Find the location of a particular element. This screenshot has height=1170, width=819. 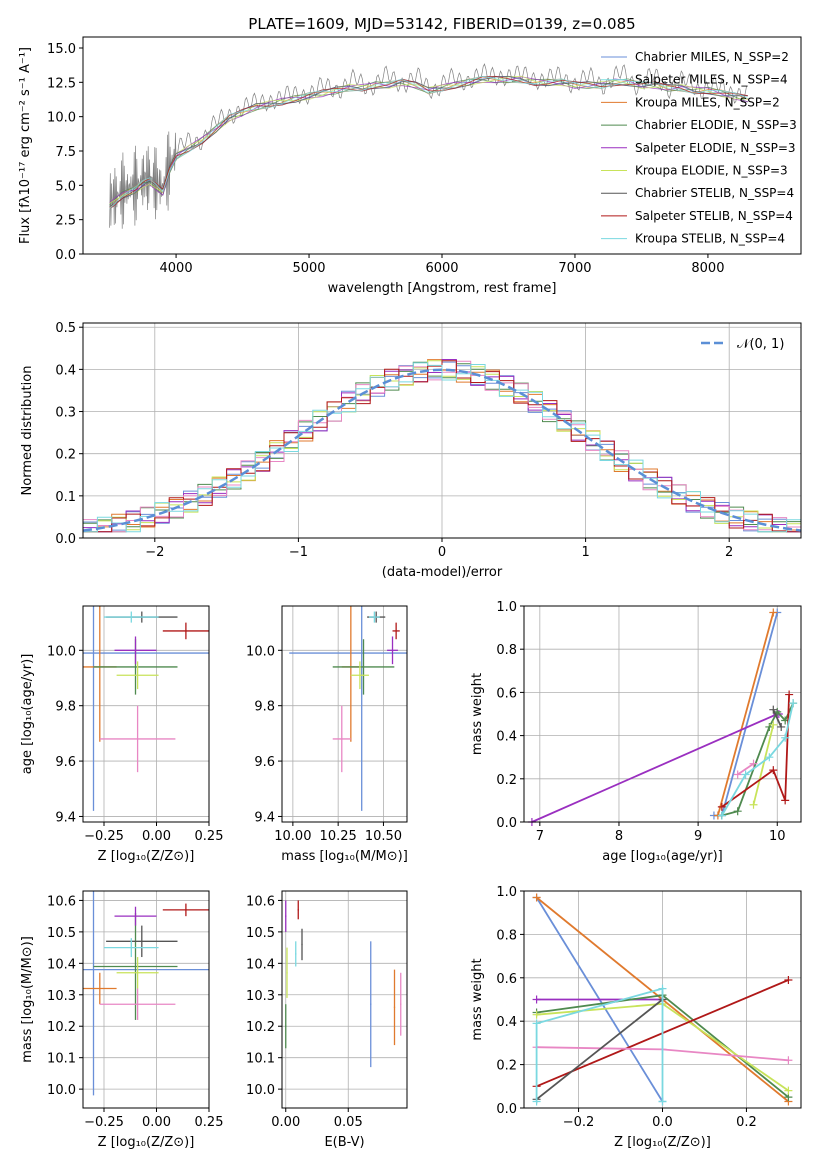

x-tick-label: 0 is located at coordinates (442, 552).